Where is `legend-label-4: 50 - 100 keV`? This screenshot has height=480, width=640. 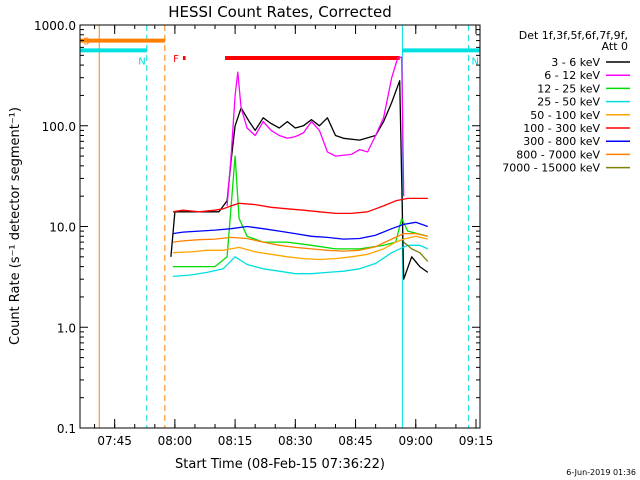
legend-label-4: 50 - 100 keV is located at coordinates (565, 115).